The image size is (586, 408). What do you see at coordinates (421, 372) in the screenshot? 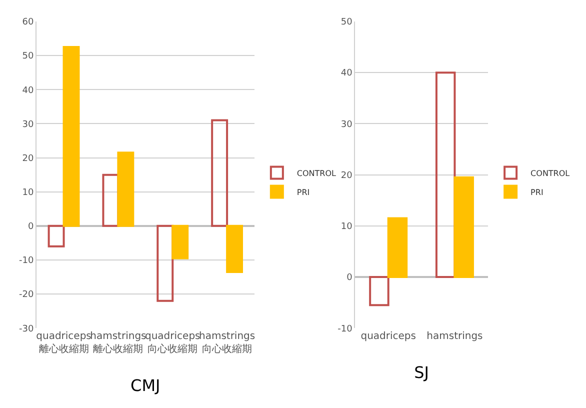
I see `x-axis-title: SJ` at bounding box center [421, 372].